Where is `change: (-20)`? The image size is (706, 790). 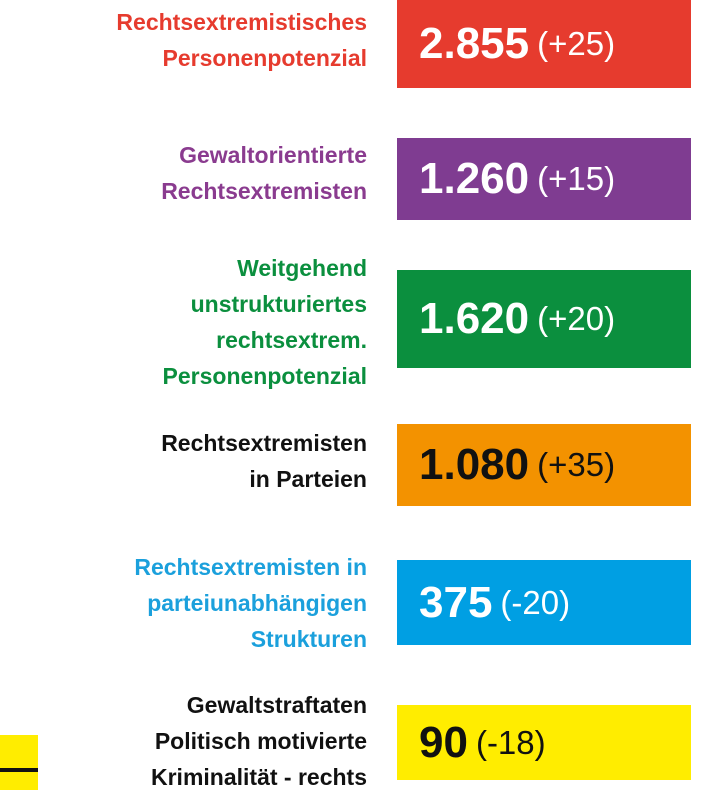 change: (-20) is located at coordinates (535, 602).